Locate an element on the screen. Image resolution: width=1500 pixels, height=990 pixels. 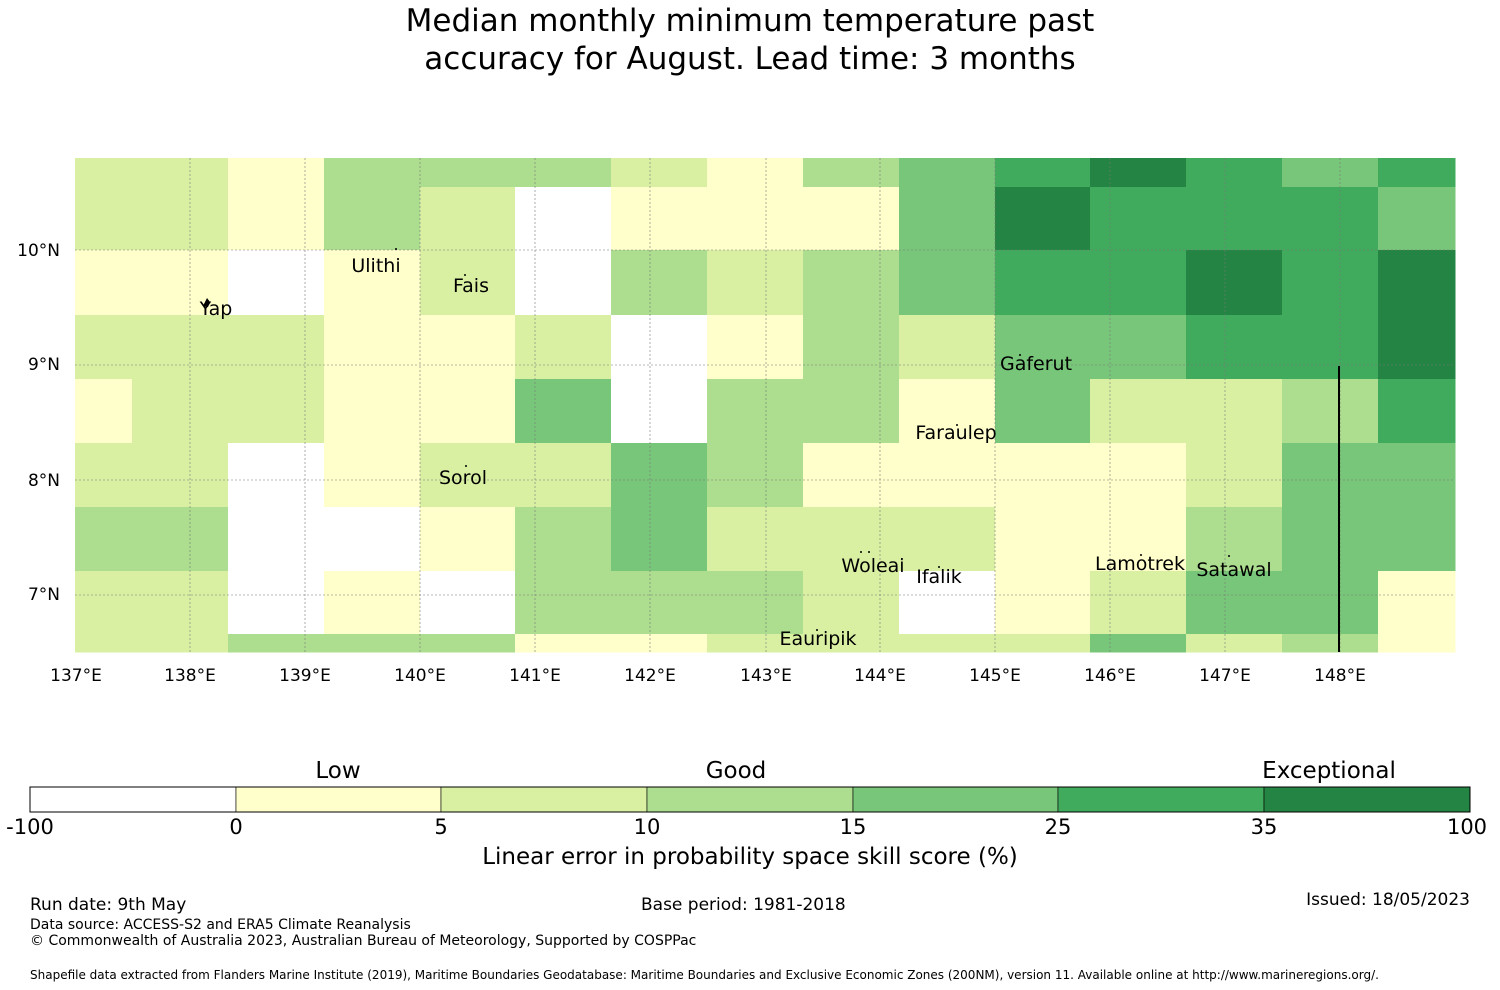
lat-tick-8n: 8°N is located at coordinates (44, 481).